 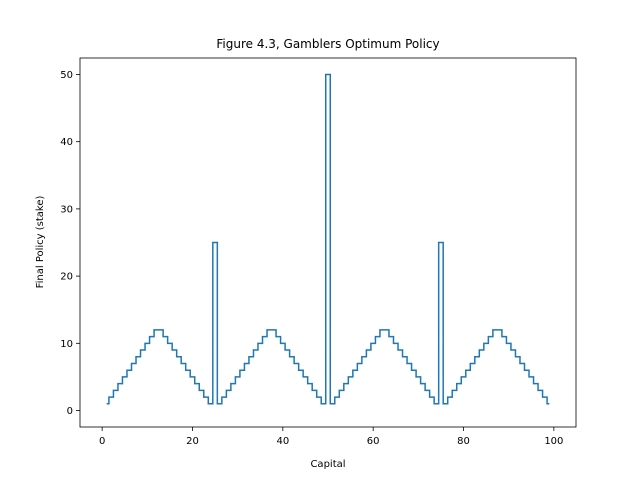 I want to click on x-tick-label: 100, so click(x=553, y=441).